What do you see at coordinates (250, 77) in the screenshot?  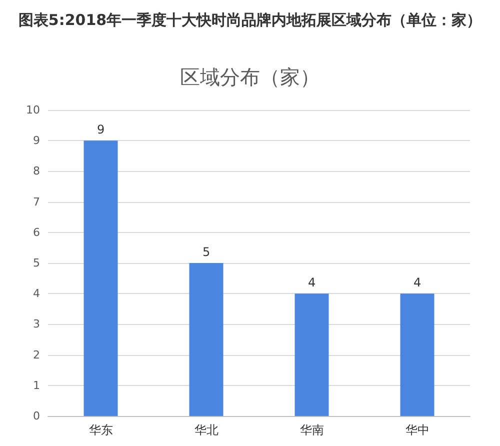 I see `chart-subtitle: 区域分布（家）` at bounding box center [250, 77].